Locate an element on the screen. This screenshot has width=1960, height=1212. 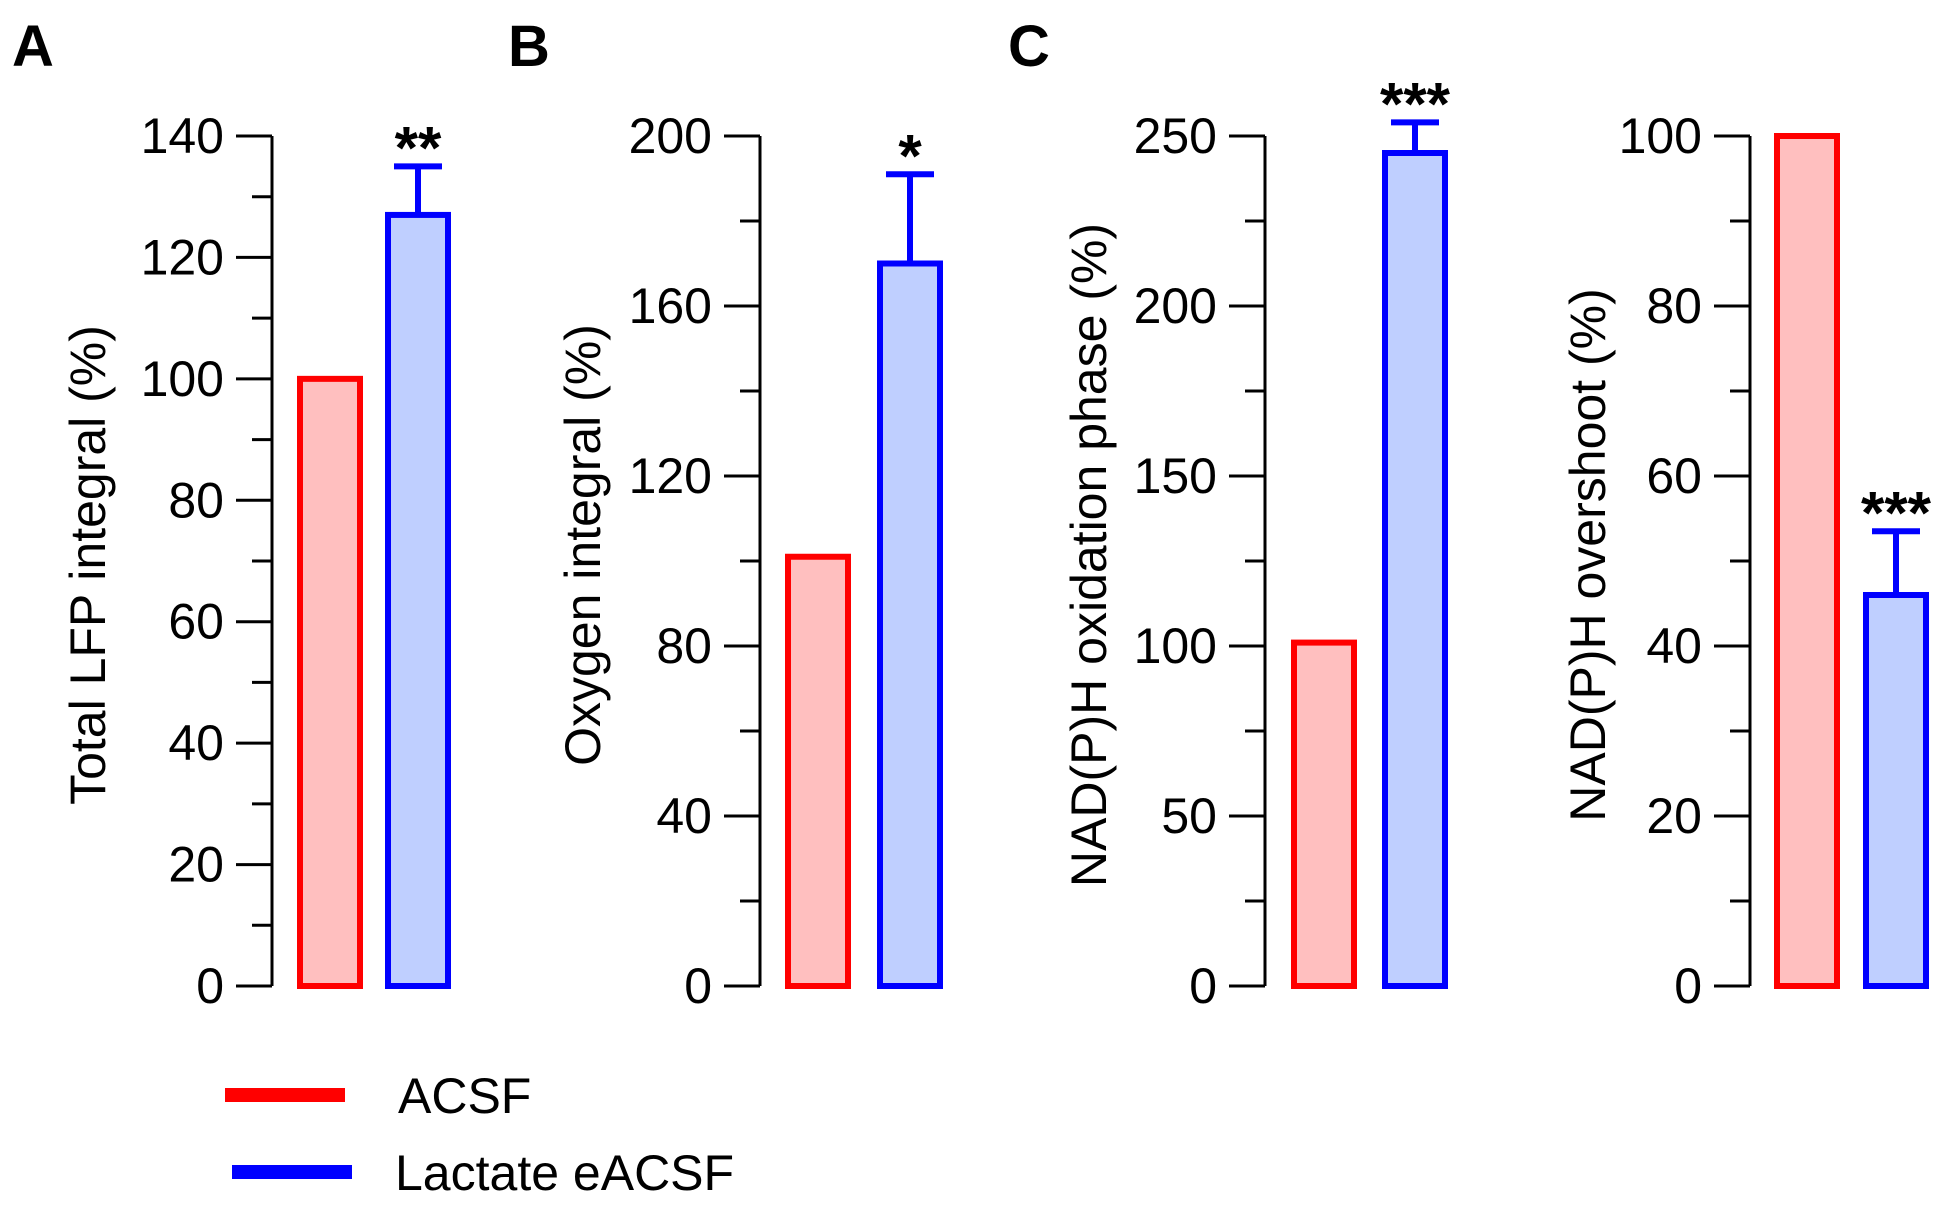
bars: ** is located at coordinates (374, 552).